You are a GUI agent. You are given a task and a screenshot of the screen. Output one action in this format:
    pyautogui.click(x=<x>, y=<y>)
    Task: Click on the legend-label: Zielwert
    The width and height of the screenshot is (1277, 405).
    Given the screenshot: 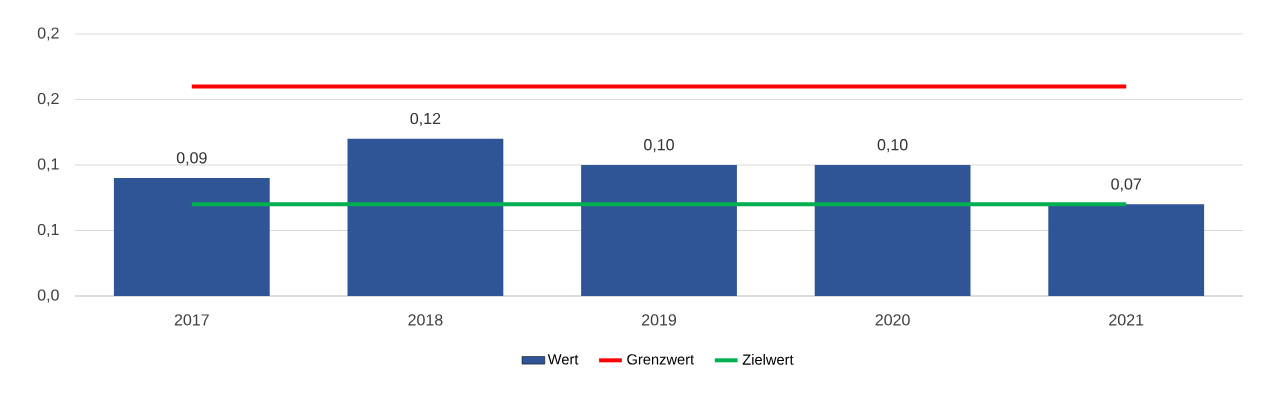 What is the action you would take?
    pyautogui.click(x=768, y=359)
    